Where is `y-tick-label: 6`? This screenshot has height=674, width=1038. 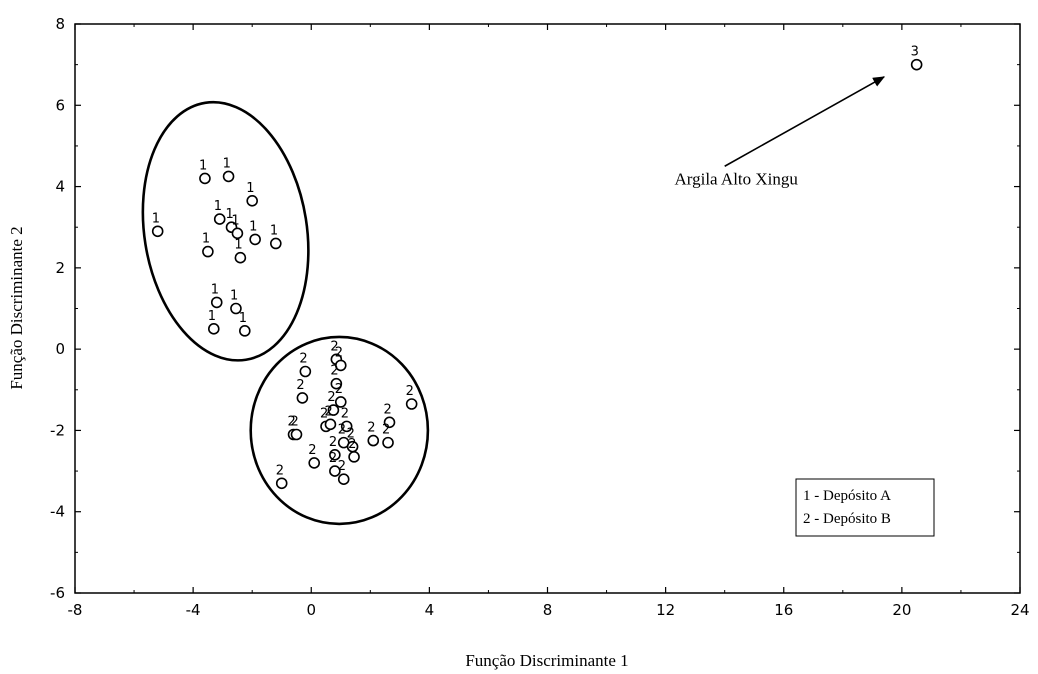
y-tick-label: 6 is located at coordinates (60, 105).